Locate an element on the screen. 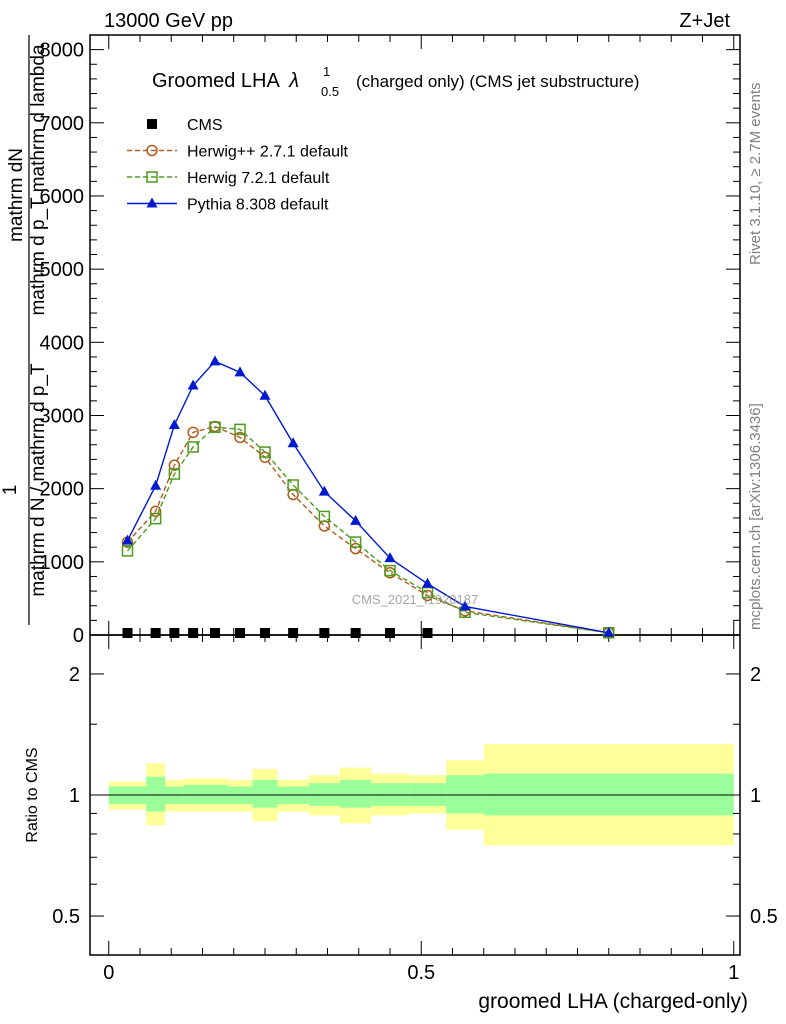 The width and height of the screenshot is (786, 1024). ylabel-numerator: mathrm dN is located at coordinates (16, 195).